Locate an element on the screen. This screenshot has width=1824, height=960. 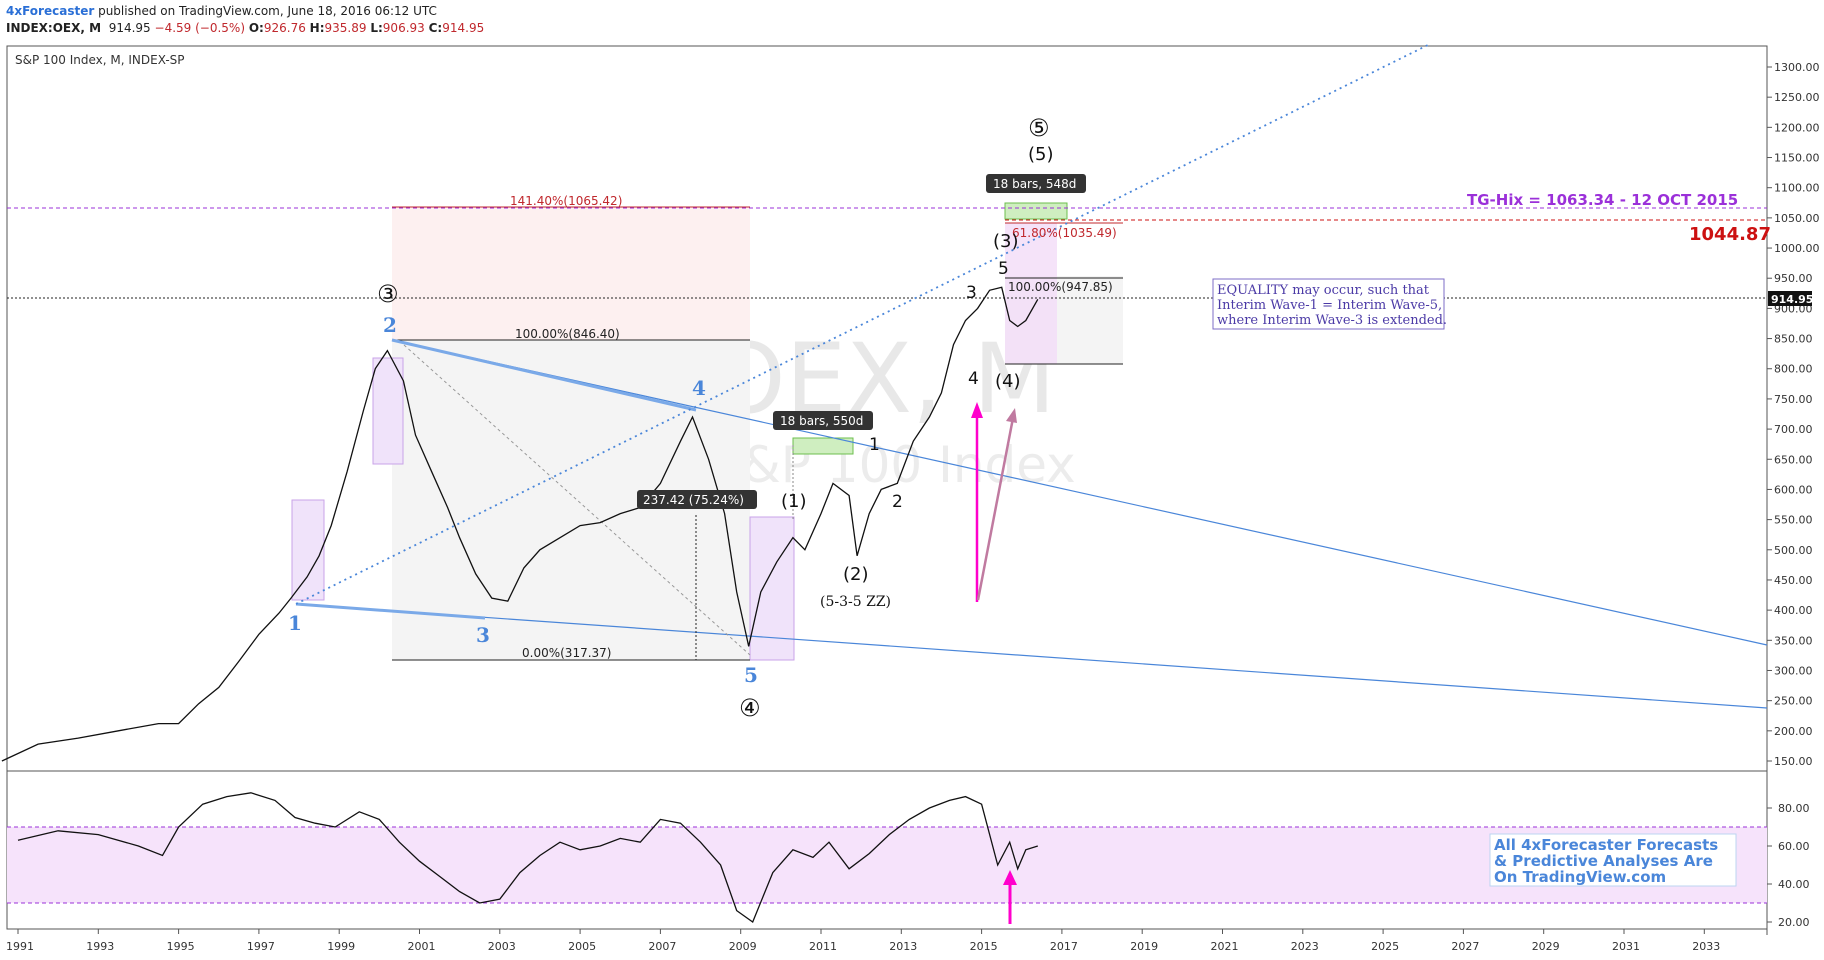
high-value: 935.89 is located at coordinates (345, 28).